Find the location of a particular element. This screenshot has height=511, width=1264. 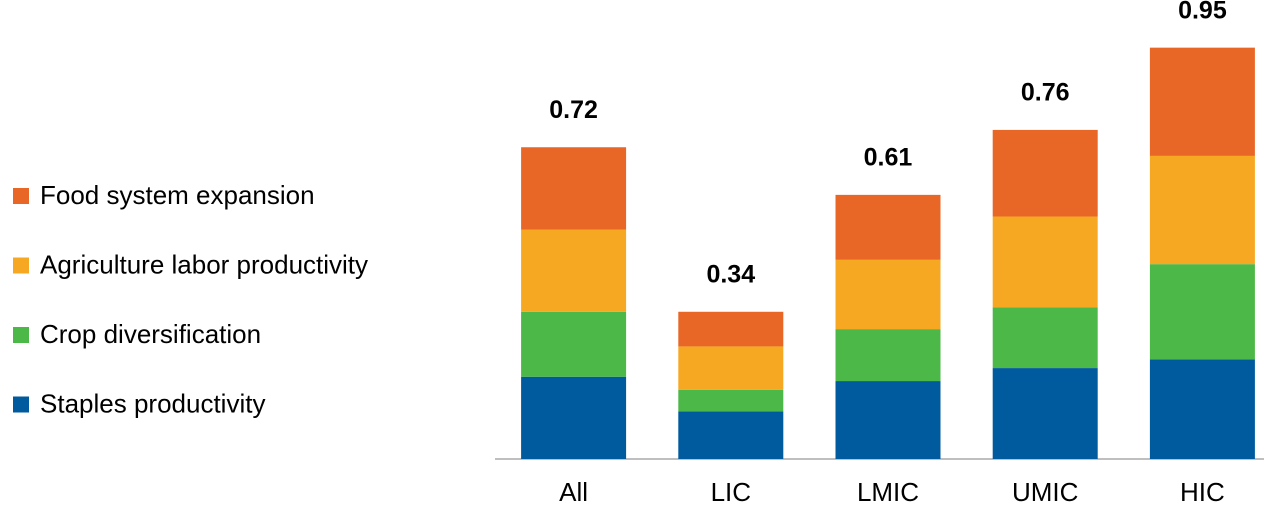

x-tick-label: All is located at coordinates (573, 492).